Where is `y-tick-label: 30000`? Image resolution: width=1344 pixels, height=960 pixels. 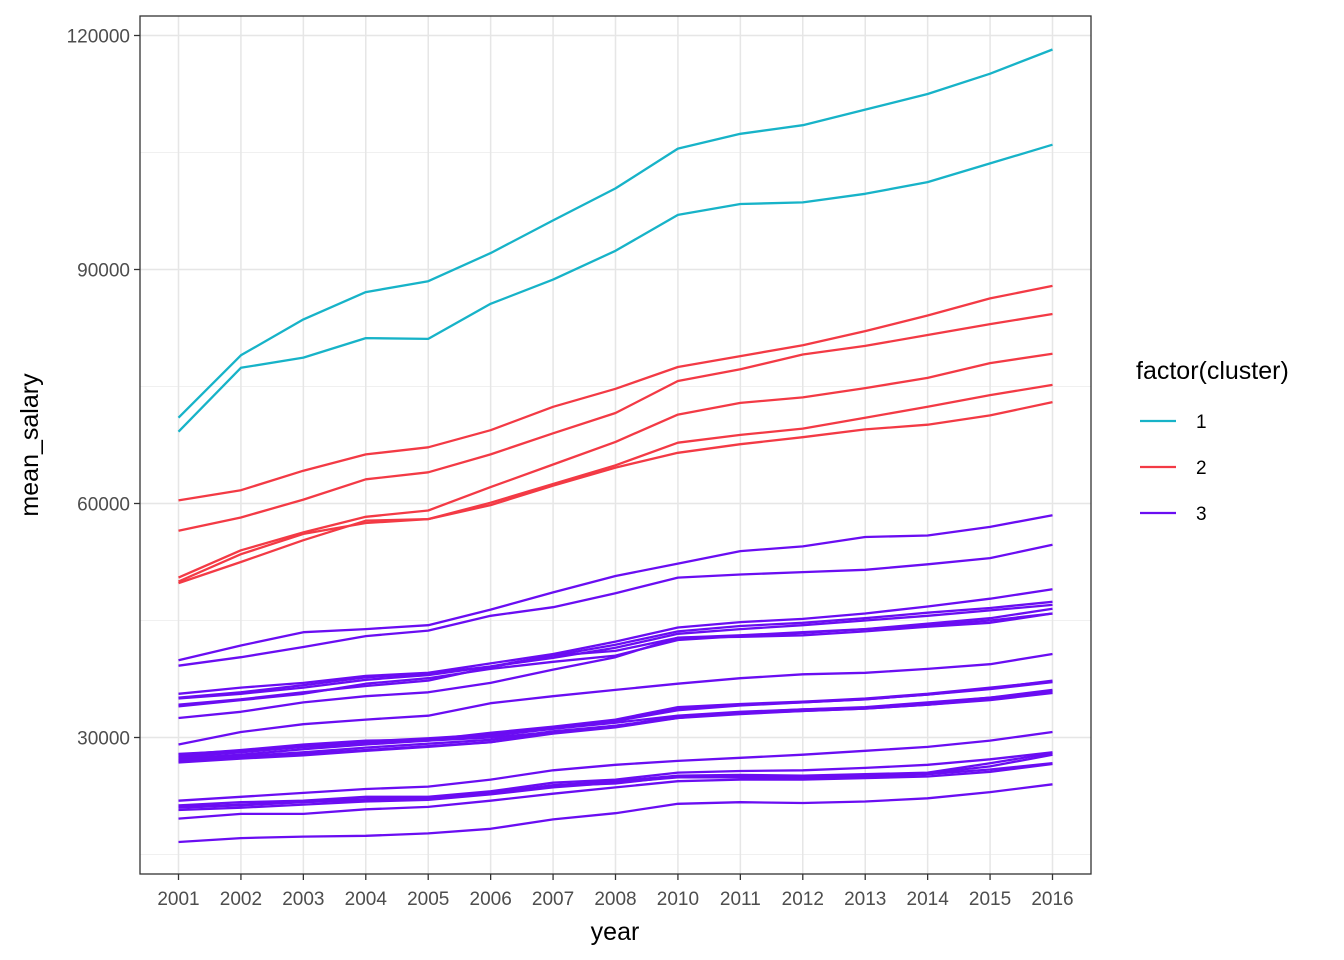 y-tick-label: 30000 is located at coordinates (103, 739).